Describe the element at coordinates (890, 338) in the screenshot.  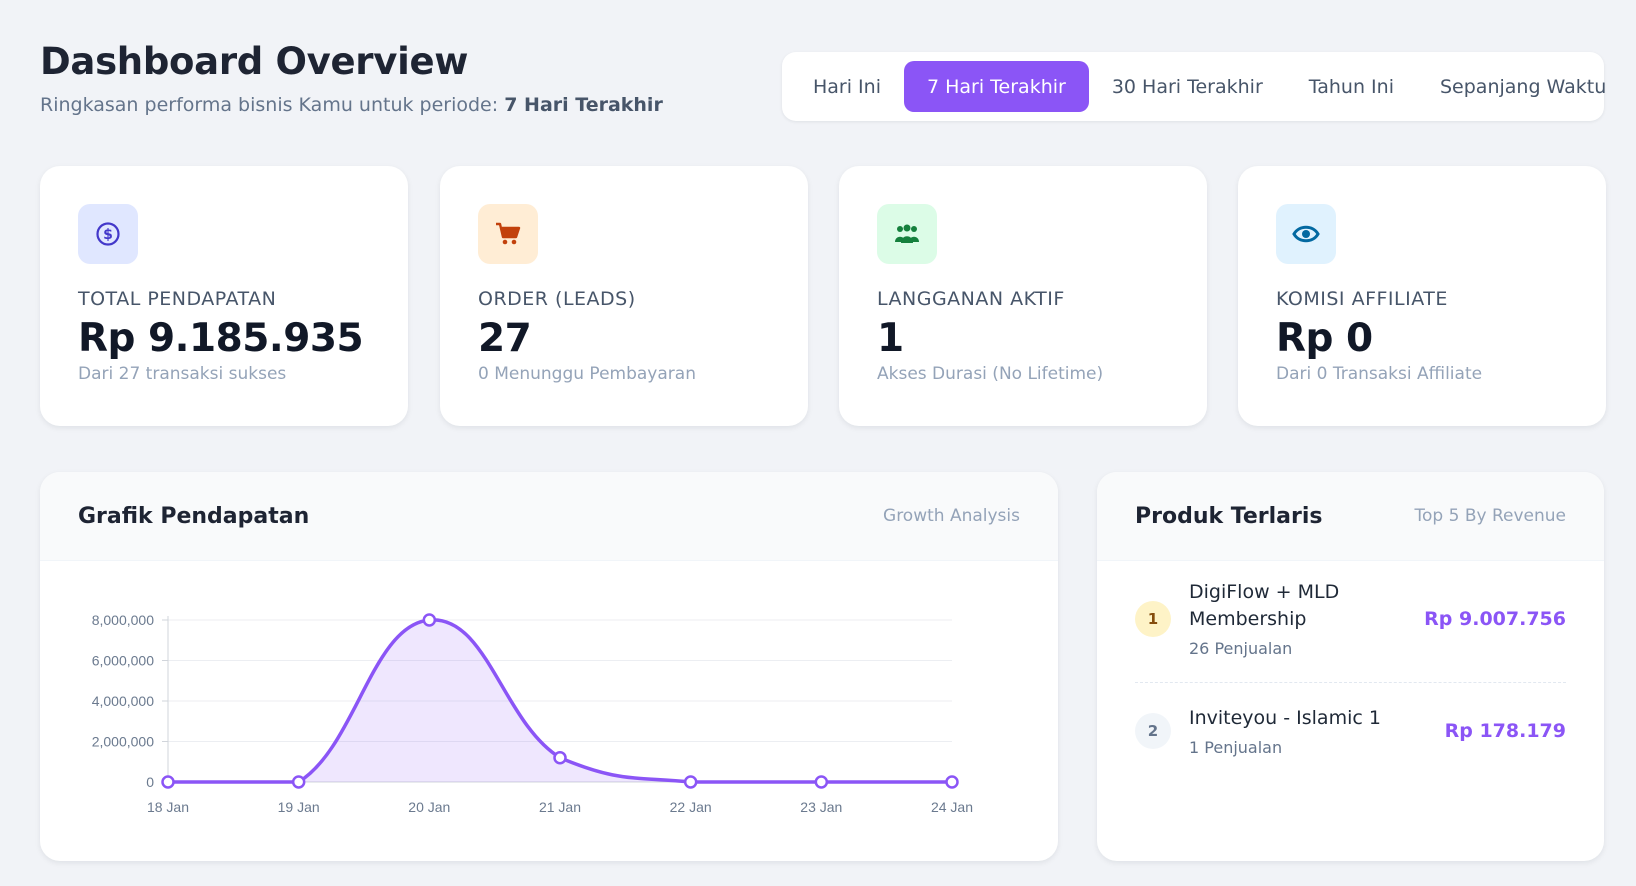
I see `stat-value: 1` at that location.